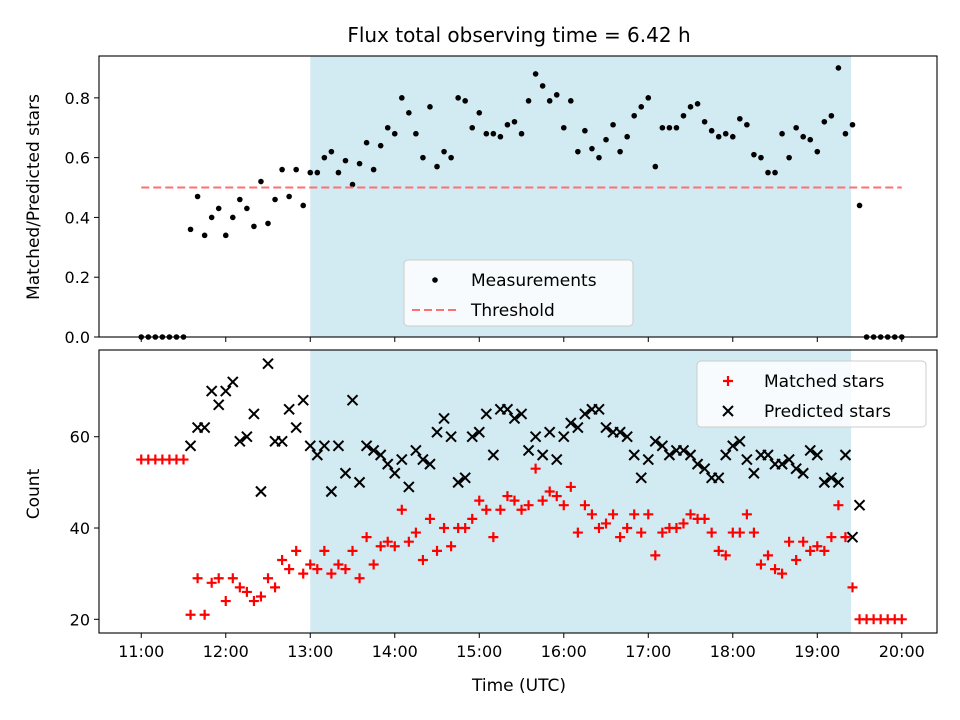 This screenshot has width=960, height=720. Describe the element at coordinates (395, 651) in the screenshot. I see `x-tick-label: 14:00` at that location.